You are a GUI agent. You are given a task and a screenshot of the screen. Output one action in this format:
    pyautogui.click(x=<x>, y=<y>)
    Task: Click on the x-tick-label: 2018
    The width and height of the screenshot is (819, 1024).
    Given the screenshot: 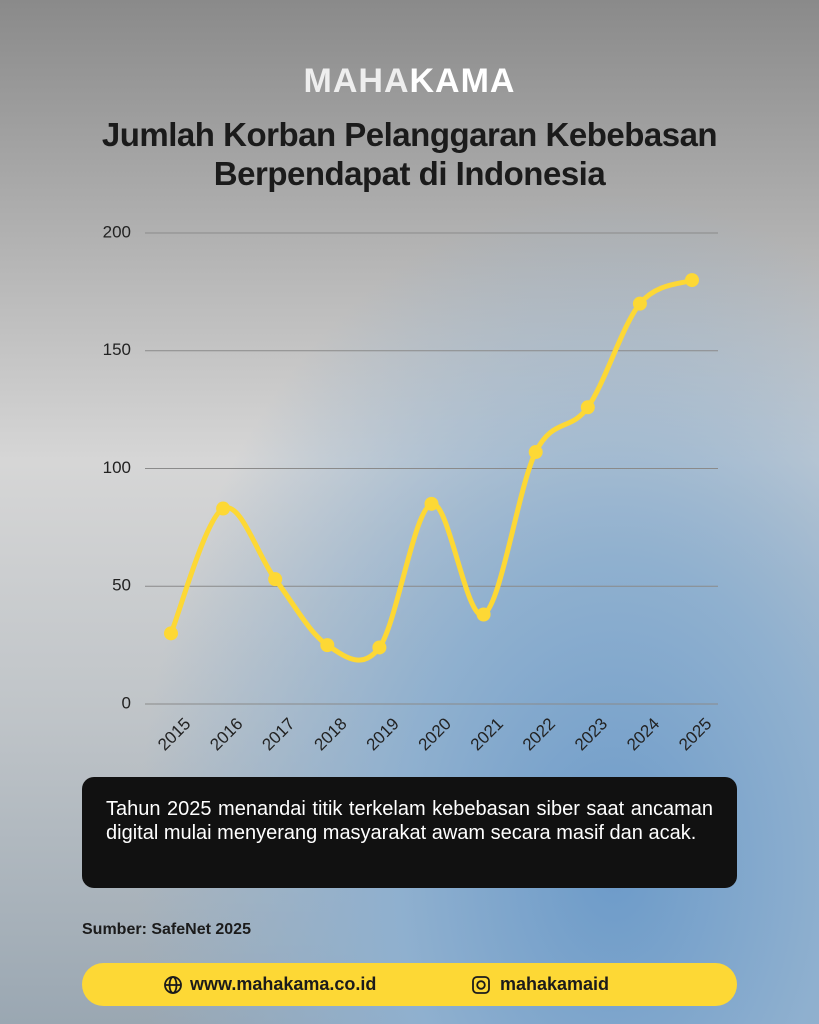 What is the action you would take?
    pyautogui.click(x=330, y=734)
    